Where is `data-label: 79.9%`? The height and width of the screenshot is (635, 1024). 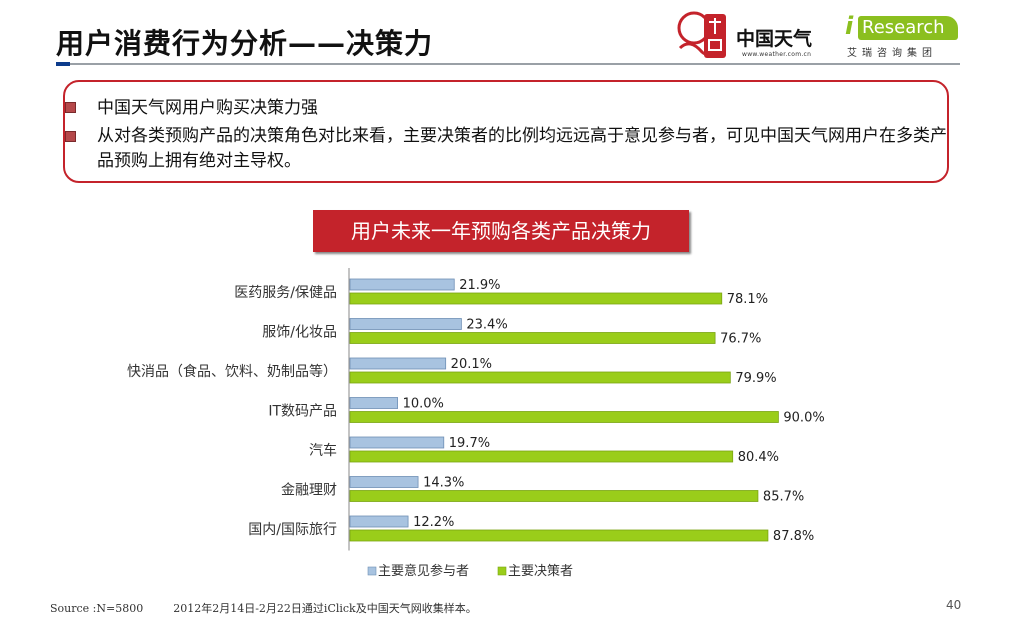 data-label: 79.9% is located at coordinates (755, 378).